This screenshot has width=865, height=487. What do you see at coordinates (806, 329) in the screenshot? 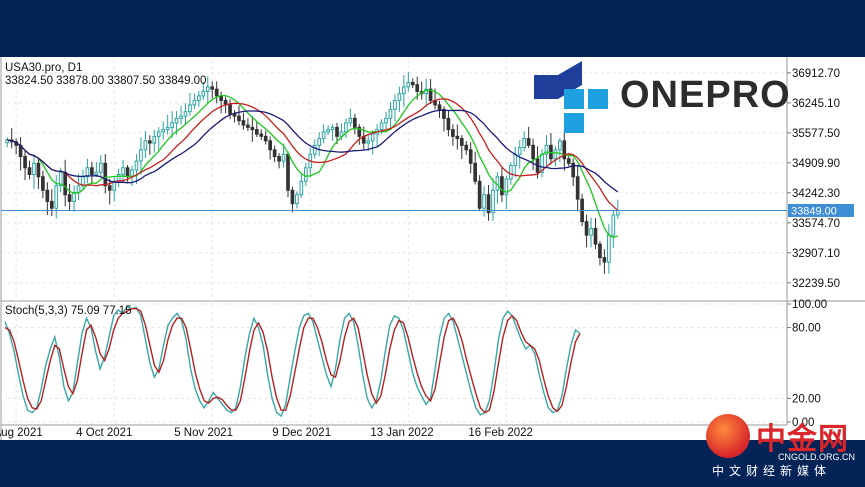
I see `stoch-tick-label: 80.00` at bounding box center [806, 329].